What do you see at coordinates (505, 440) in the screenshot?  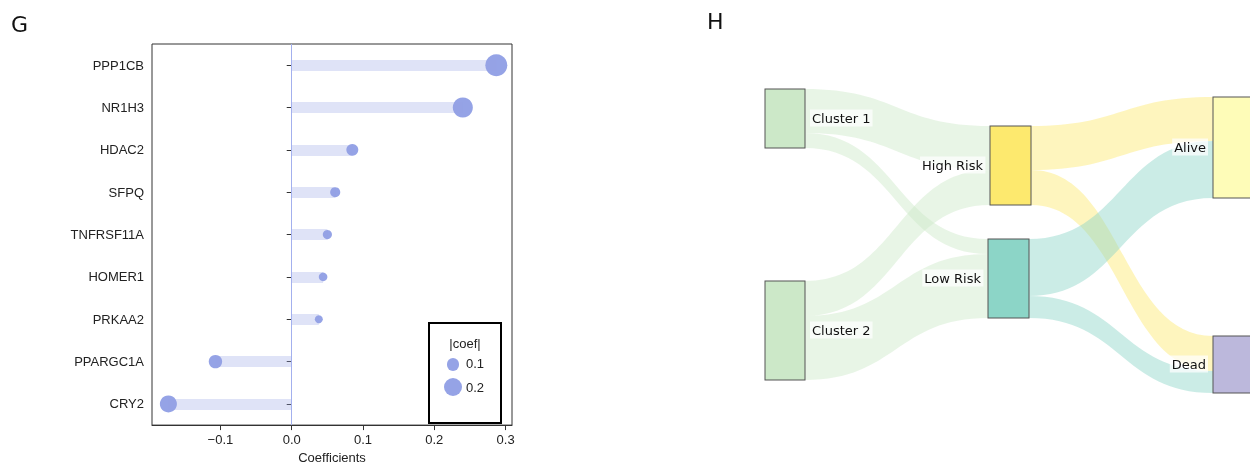 I see `x-tick-label: 0.3` at bounding box center [505, 440].